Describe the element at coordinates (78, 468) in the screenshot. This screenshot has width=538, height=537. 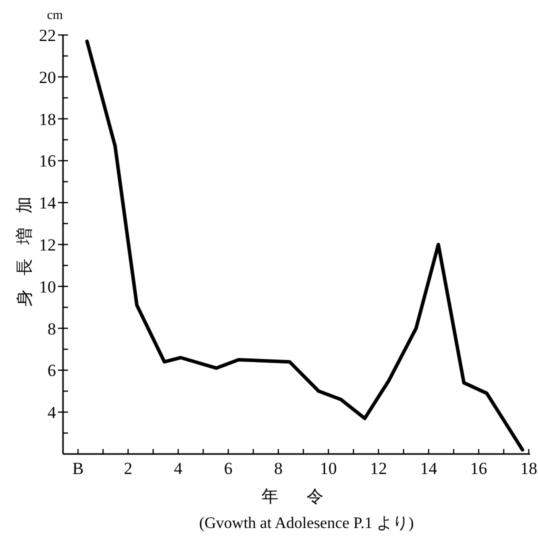
I see `x-tick-label: B` at that location.